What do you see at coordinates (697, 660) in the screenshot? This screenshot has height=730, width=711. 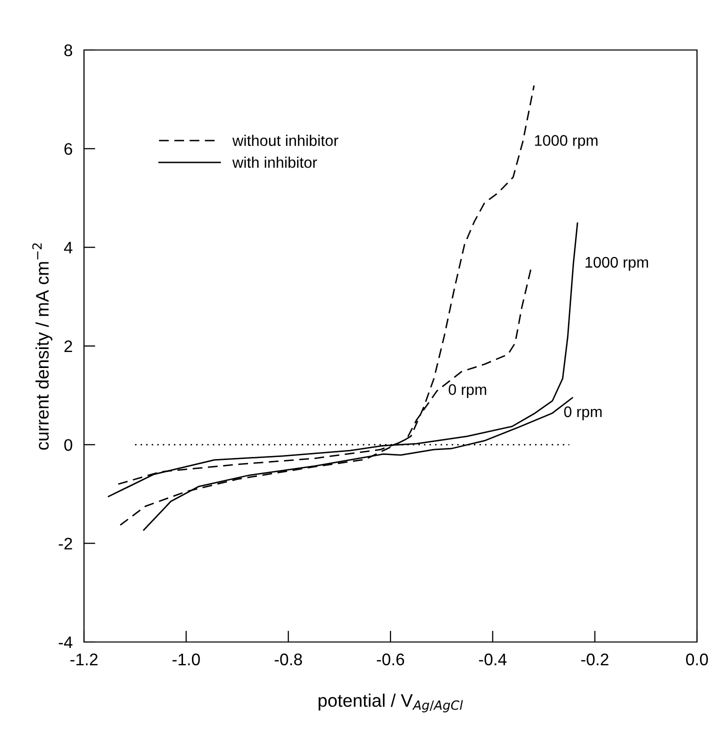 I see `x-tick-label: 0.0` at bounding box center [697, 660].